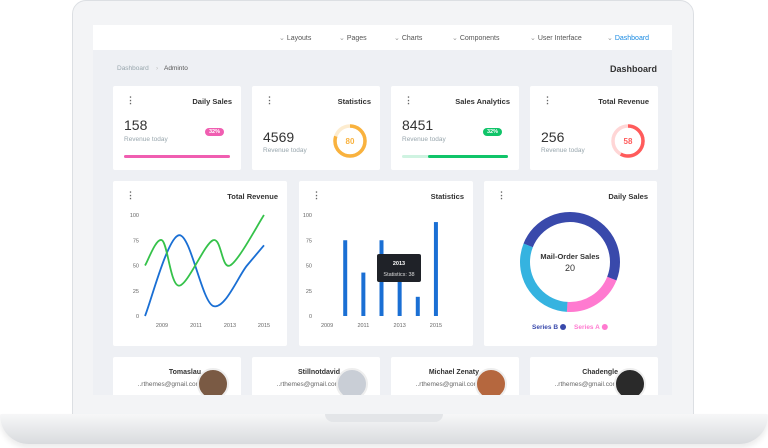  Describe the element at coordinates (418, 125) in the screenshot. I see `metric-value: 8451` at that location.